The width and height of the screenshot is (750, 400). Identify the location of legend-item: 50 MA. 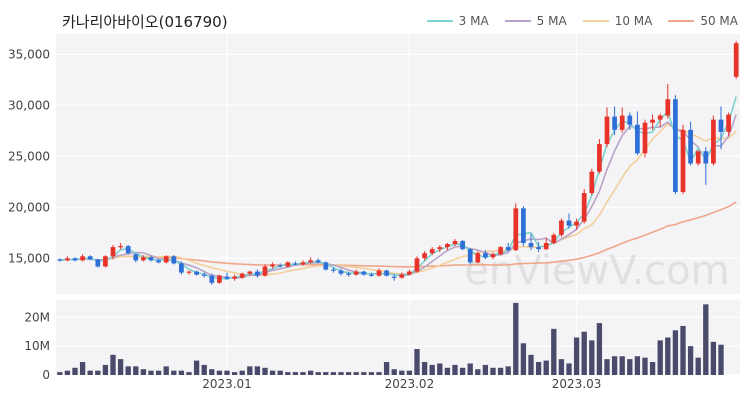
(703, 21).